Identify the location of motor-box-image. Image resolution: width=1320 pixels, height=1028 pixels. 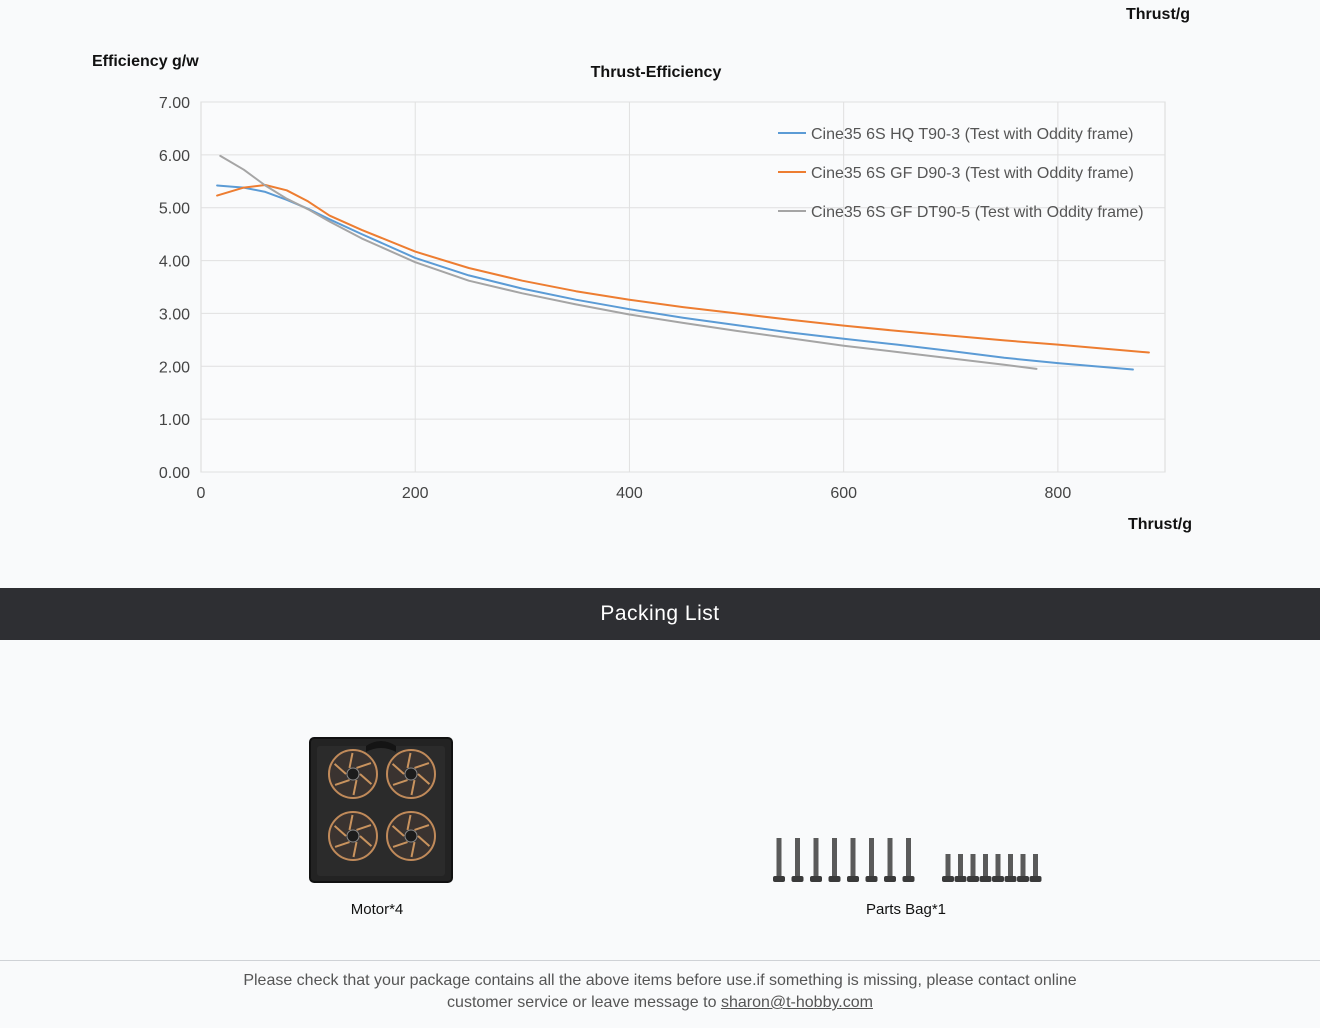
(381, 810).